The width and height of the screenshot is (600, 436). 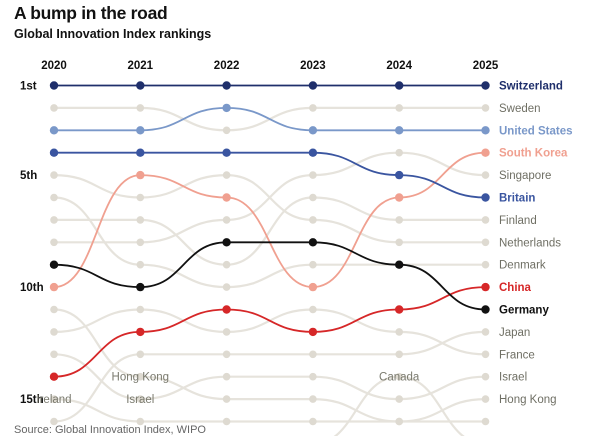 I want to click on point-denmark-2021, so click(x=140, y=264).